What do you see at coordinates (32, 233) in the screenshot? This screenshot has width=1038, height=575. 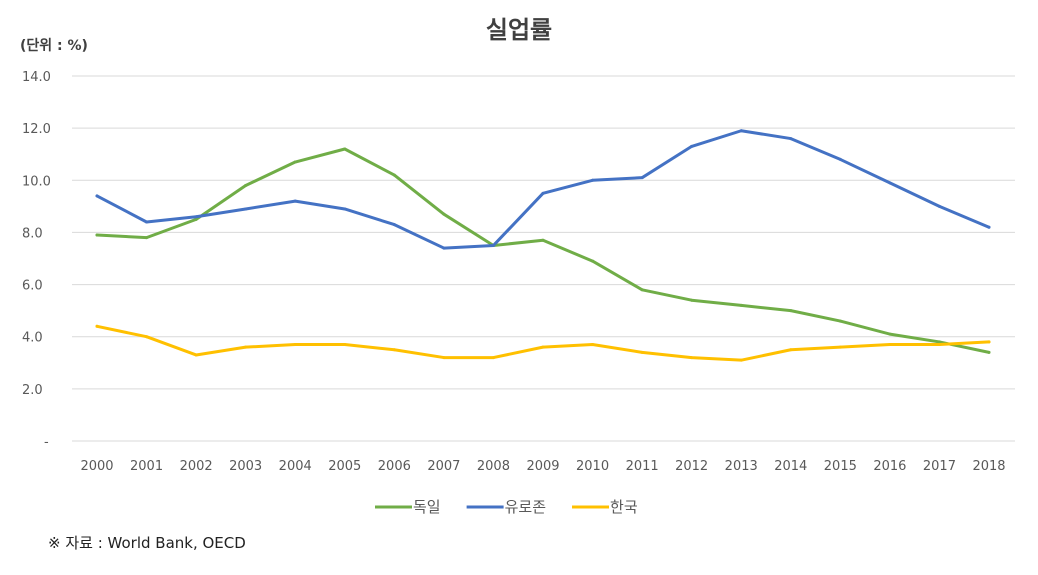 I see `y-tick-label: 8.0` at bounding box center [32, 233].